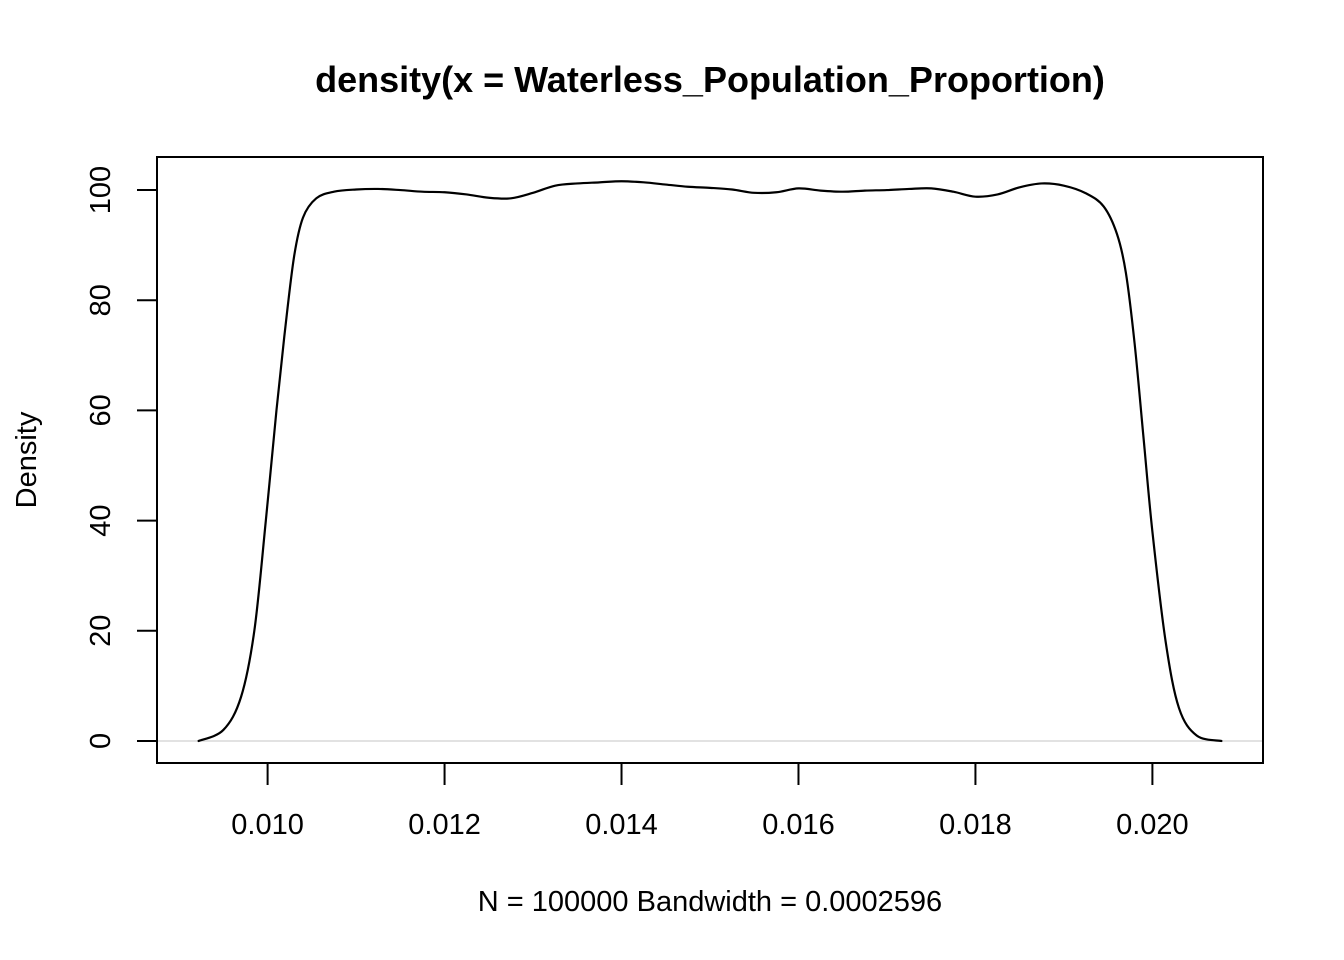  What do you see at coordinates (621, 825) in the screenshot?
I see `x-tick-label: 0.014` at bounding box center [621, 825].